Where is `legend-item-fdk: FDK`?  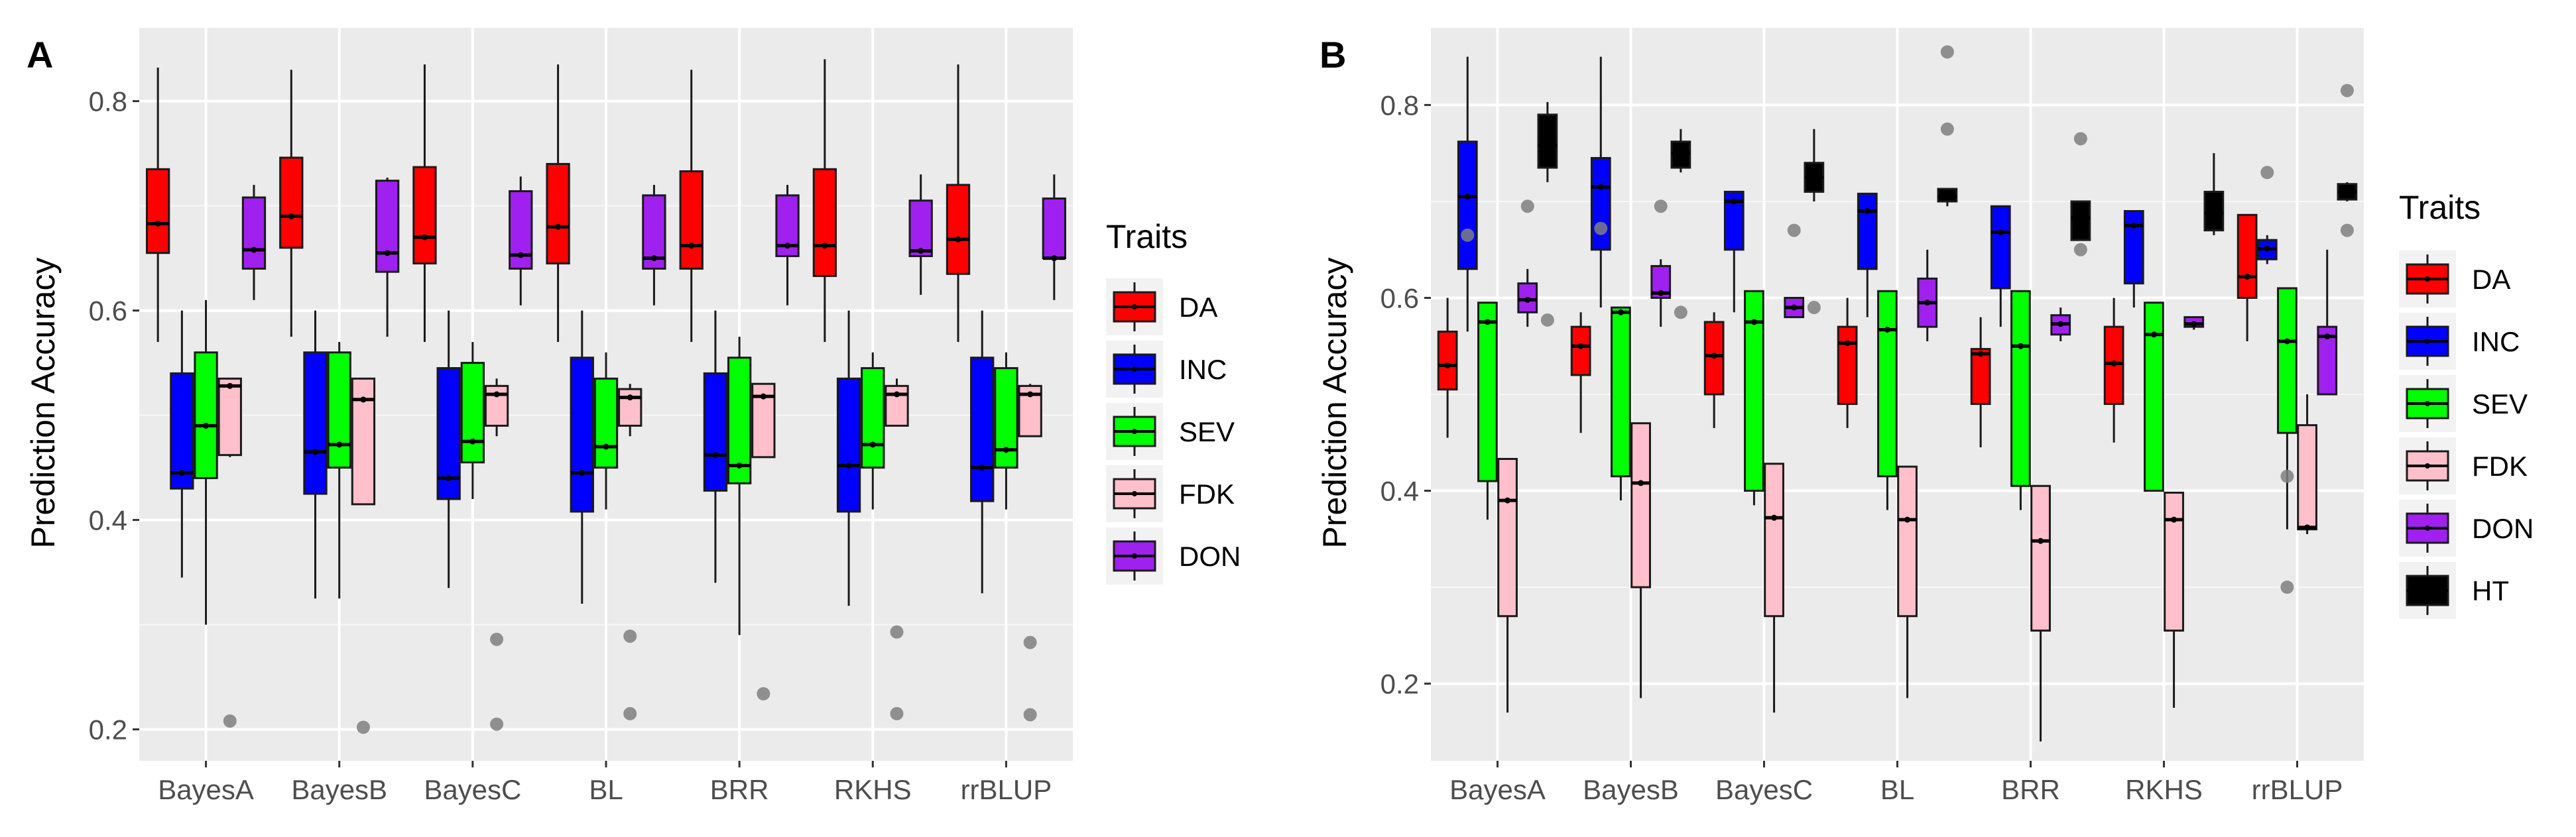
legend-item-fdk: FDK is located at coordinates (1170, 493).